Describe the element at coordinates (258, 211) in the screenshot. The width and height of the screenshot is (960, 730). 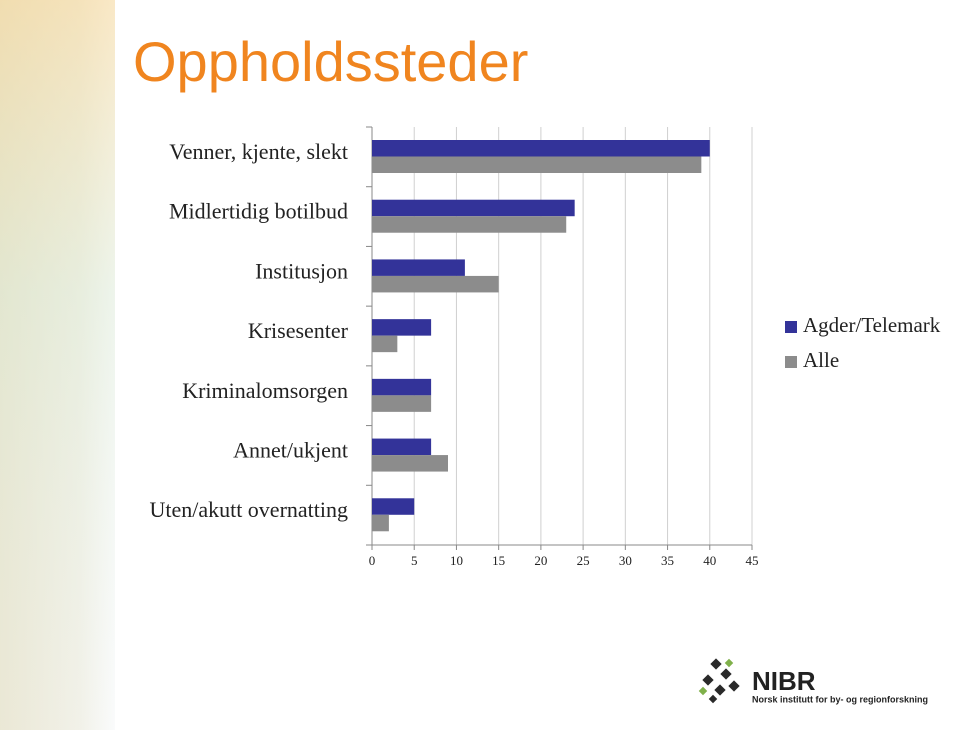
I see `category-label: Midlertidig botilbud` at that location.